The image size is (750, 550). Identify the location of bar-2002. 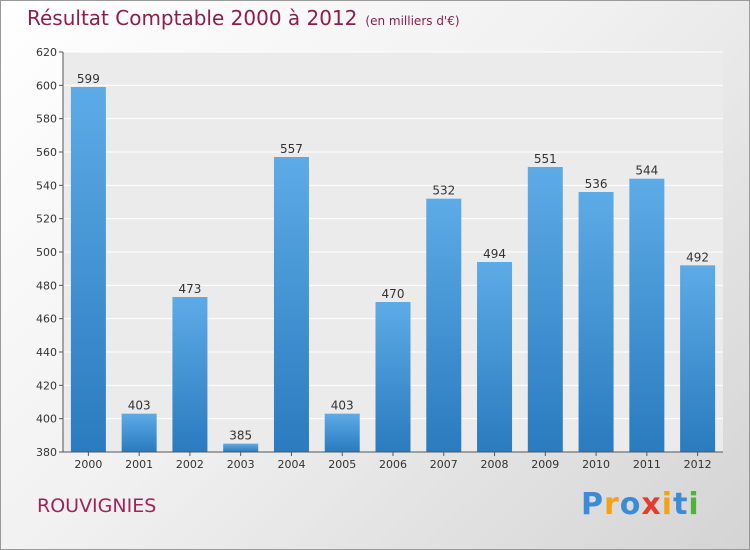
(190, 374).